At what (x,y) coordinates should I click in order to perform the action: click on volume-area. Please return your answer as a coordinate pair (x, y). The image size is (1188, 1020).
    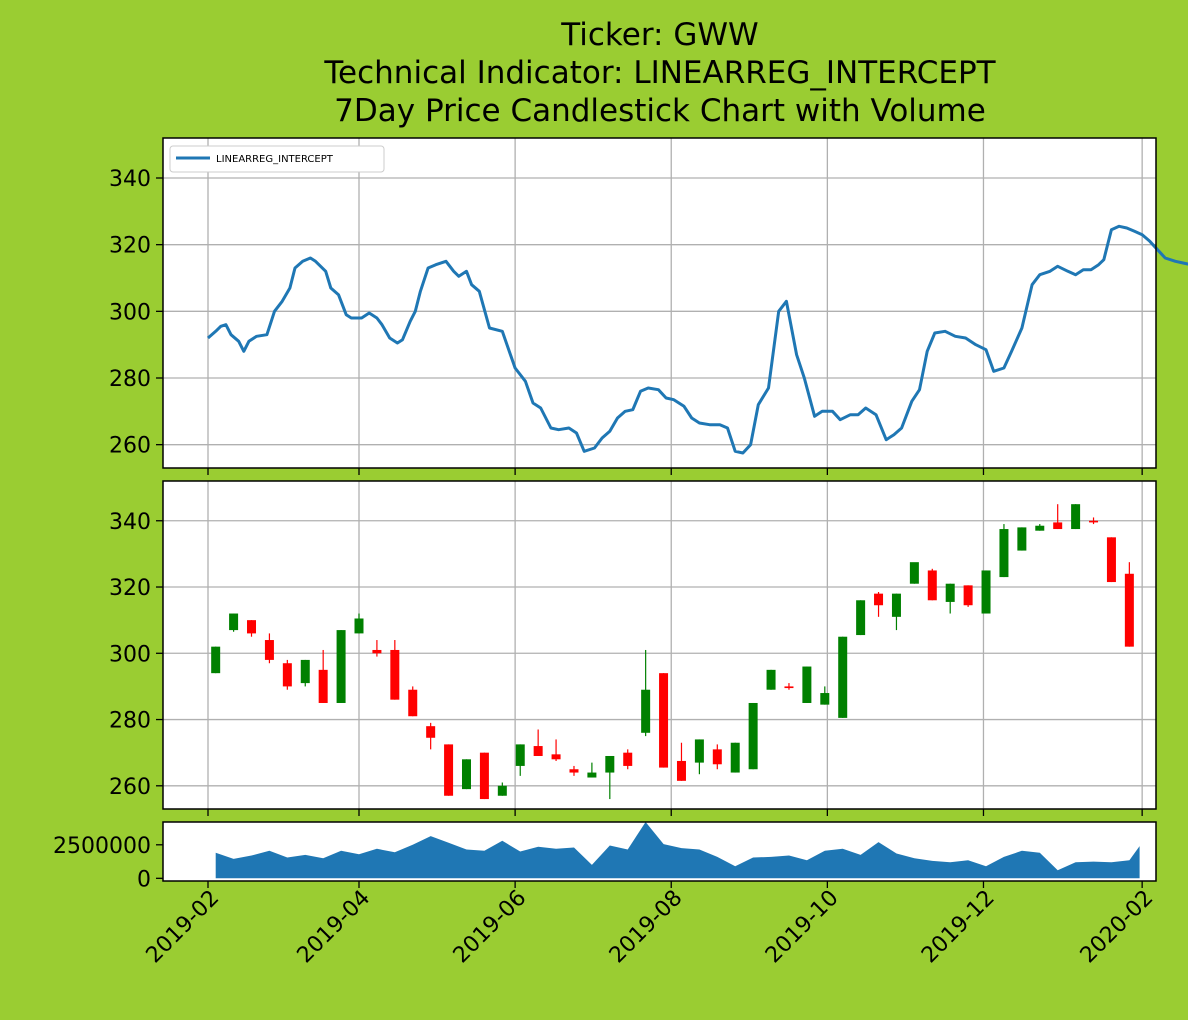
    Looking at the image, I should click on (677, 850).